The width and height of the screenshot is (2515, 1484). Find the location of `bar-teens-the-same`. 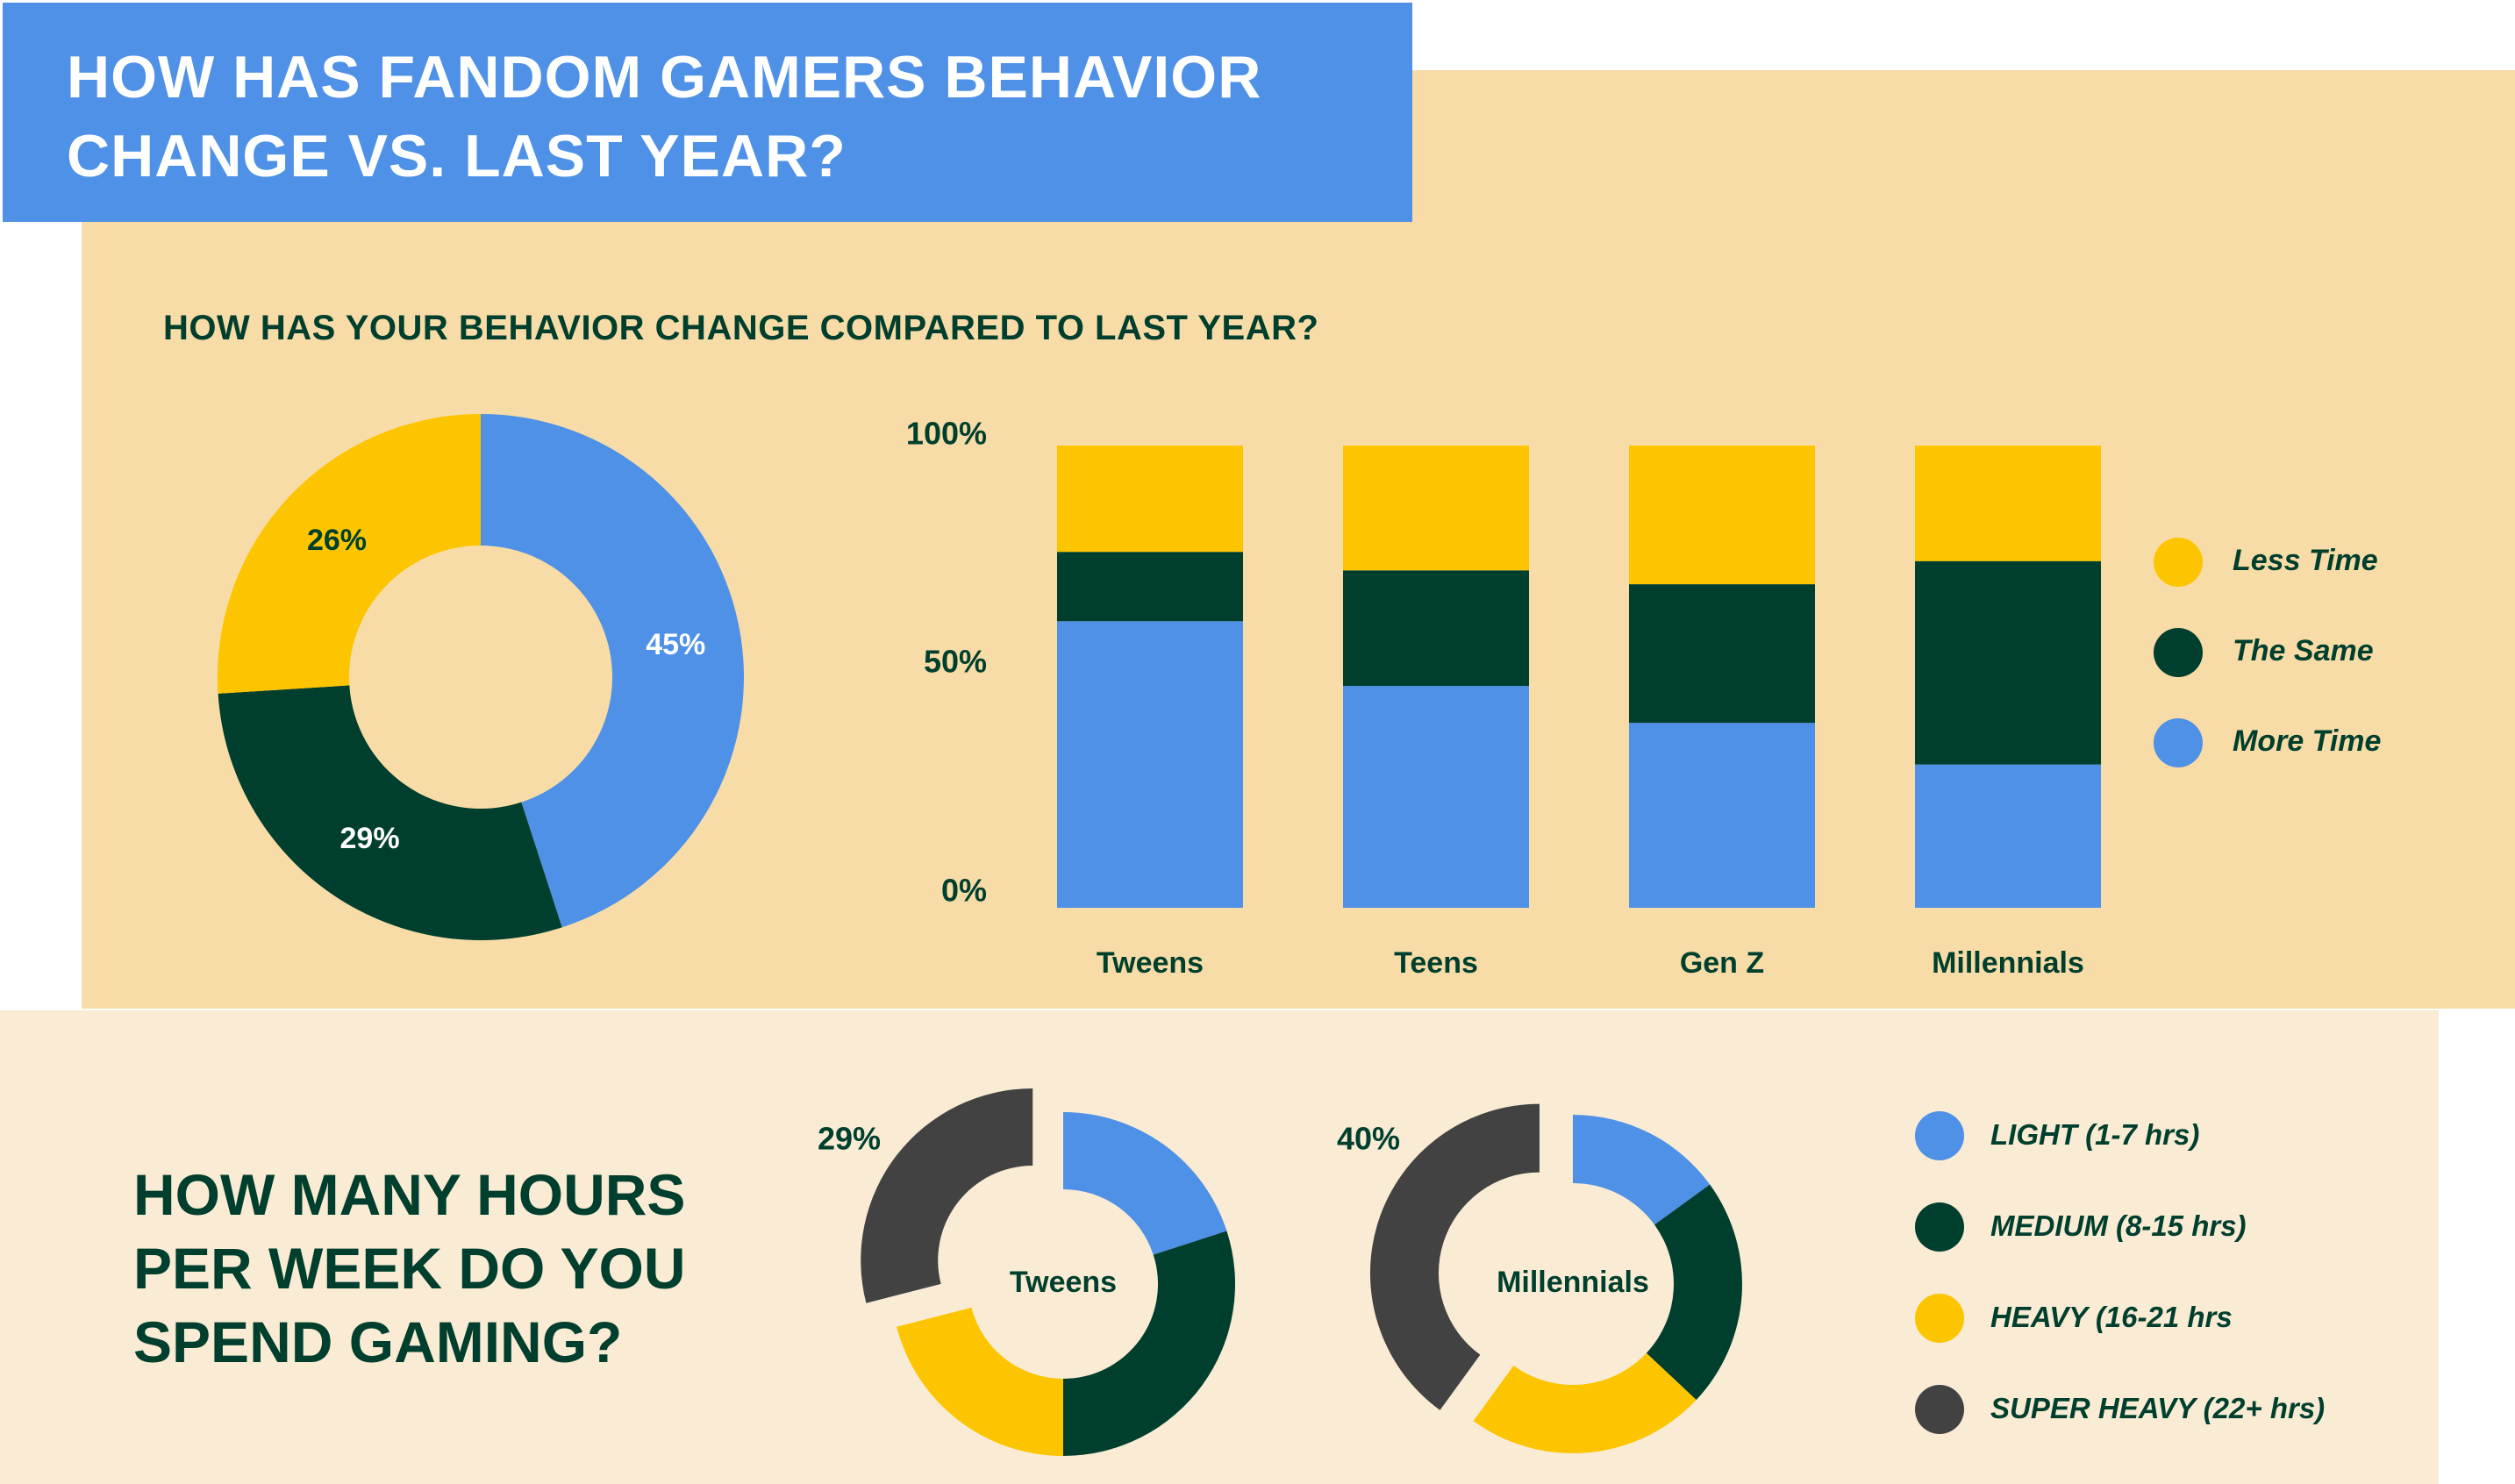

bar-teens-the-same is located at coordinates (1436, 628).